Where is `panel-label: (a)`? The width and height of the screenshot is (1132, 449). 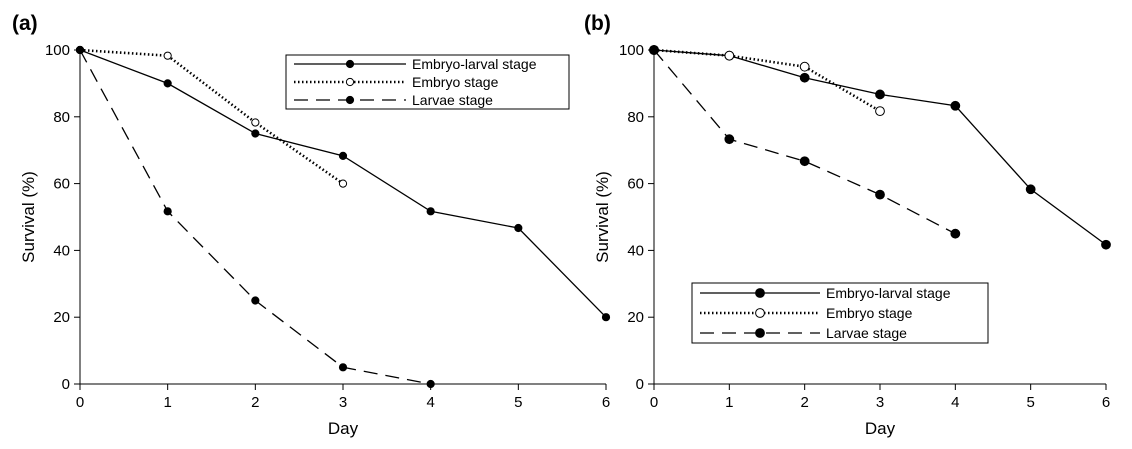
panel-label: (a) is located at coordinates (25, 23).